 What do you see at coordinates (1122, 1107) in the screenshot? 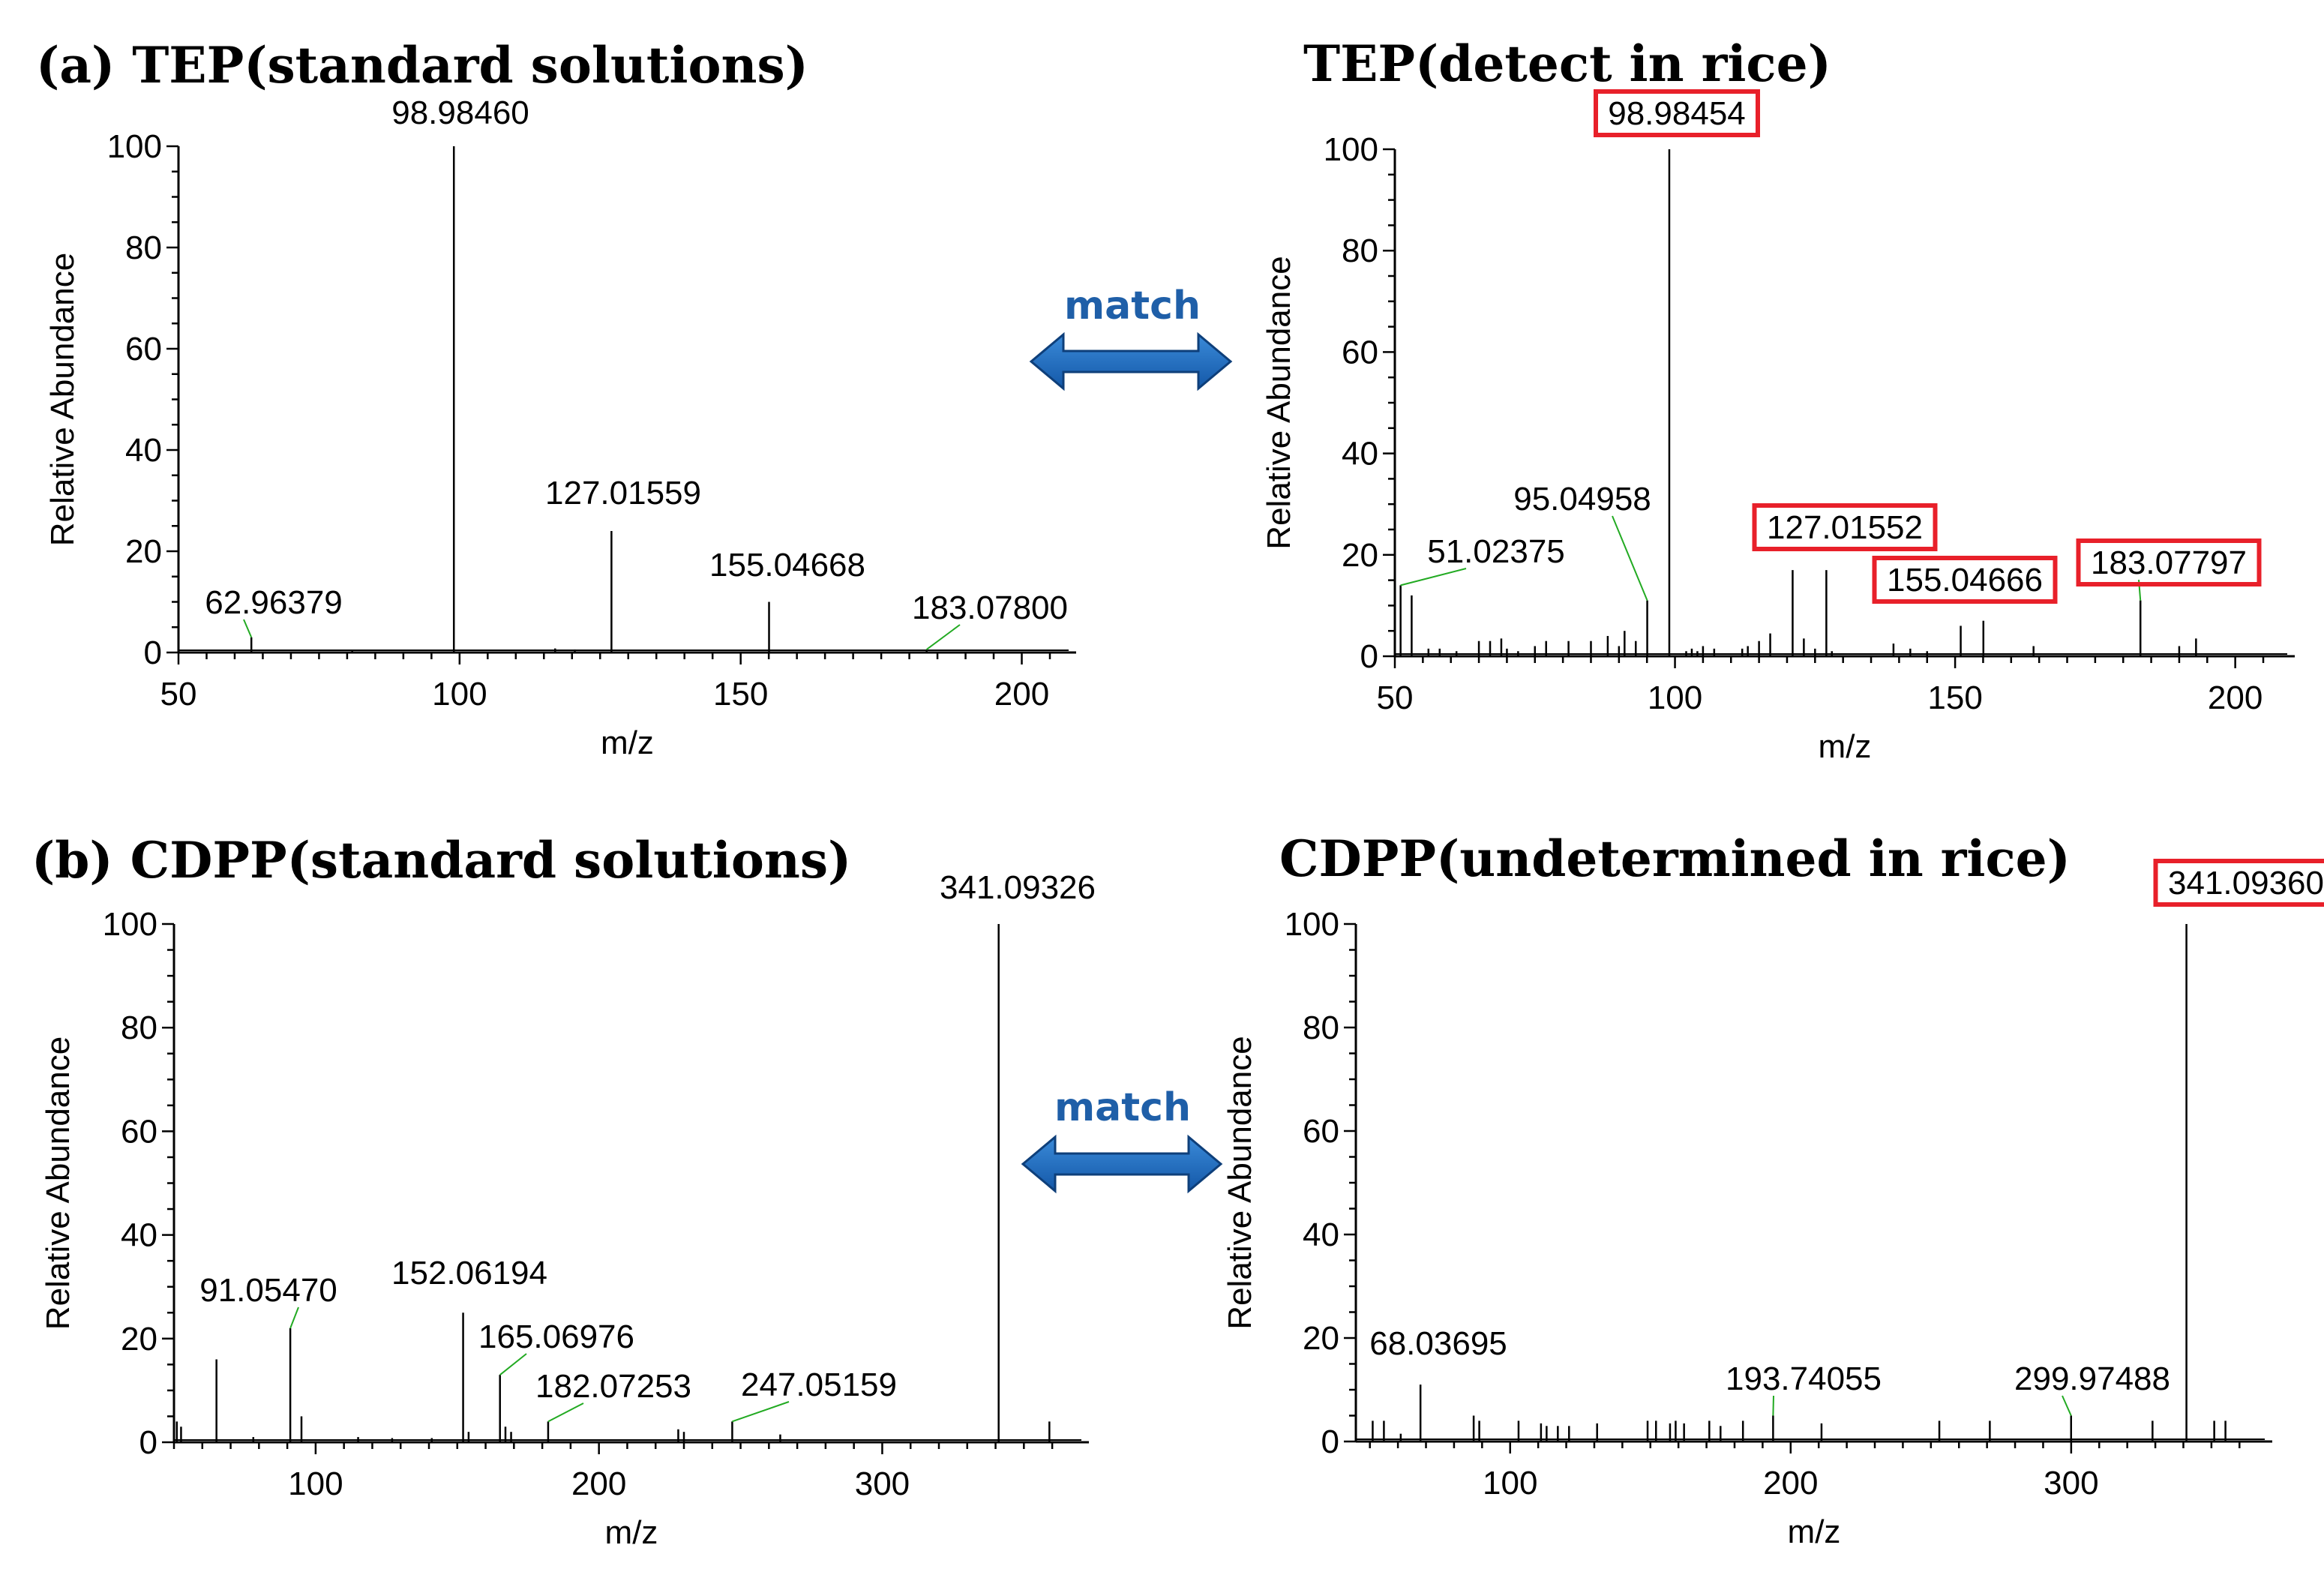
I see `match-label-b: match` at bounding box center [1122, 1107].